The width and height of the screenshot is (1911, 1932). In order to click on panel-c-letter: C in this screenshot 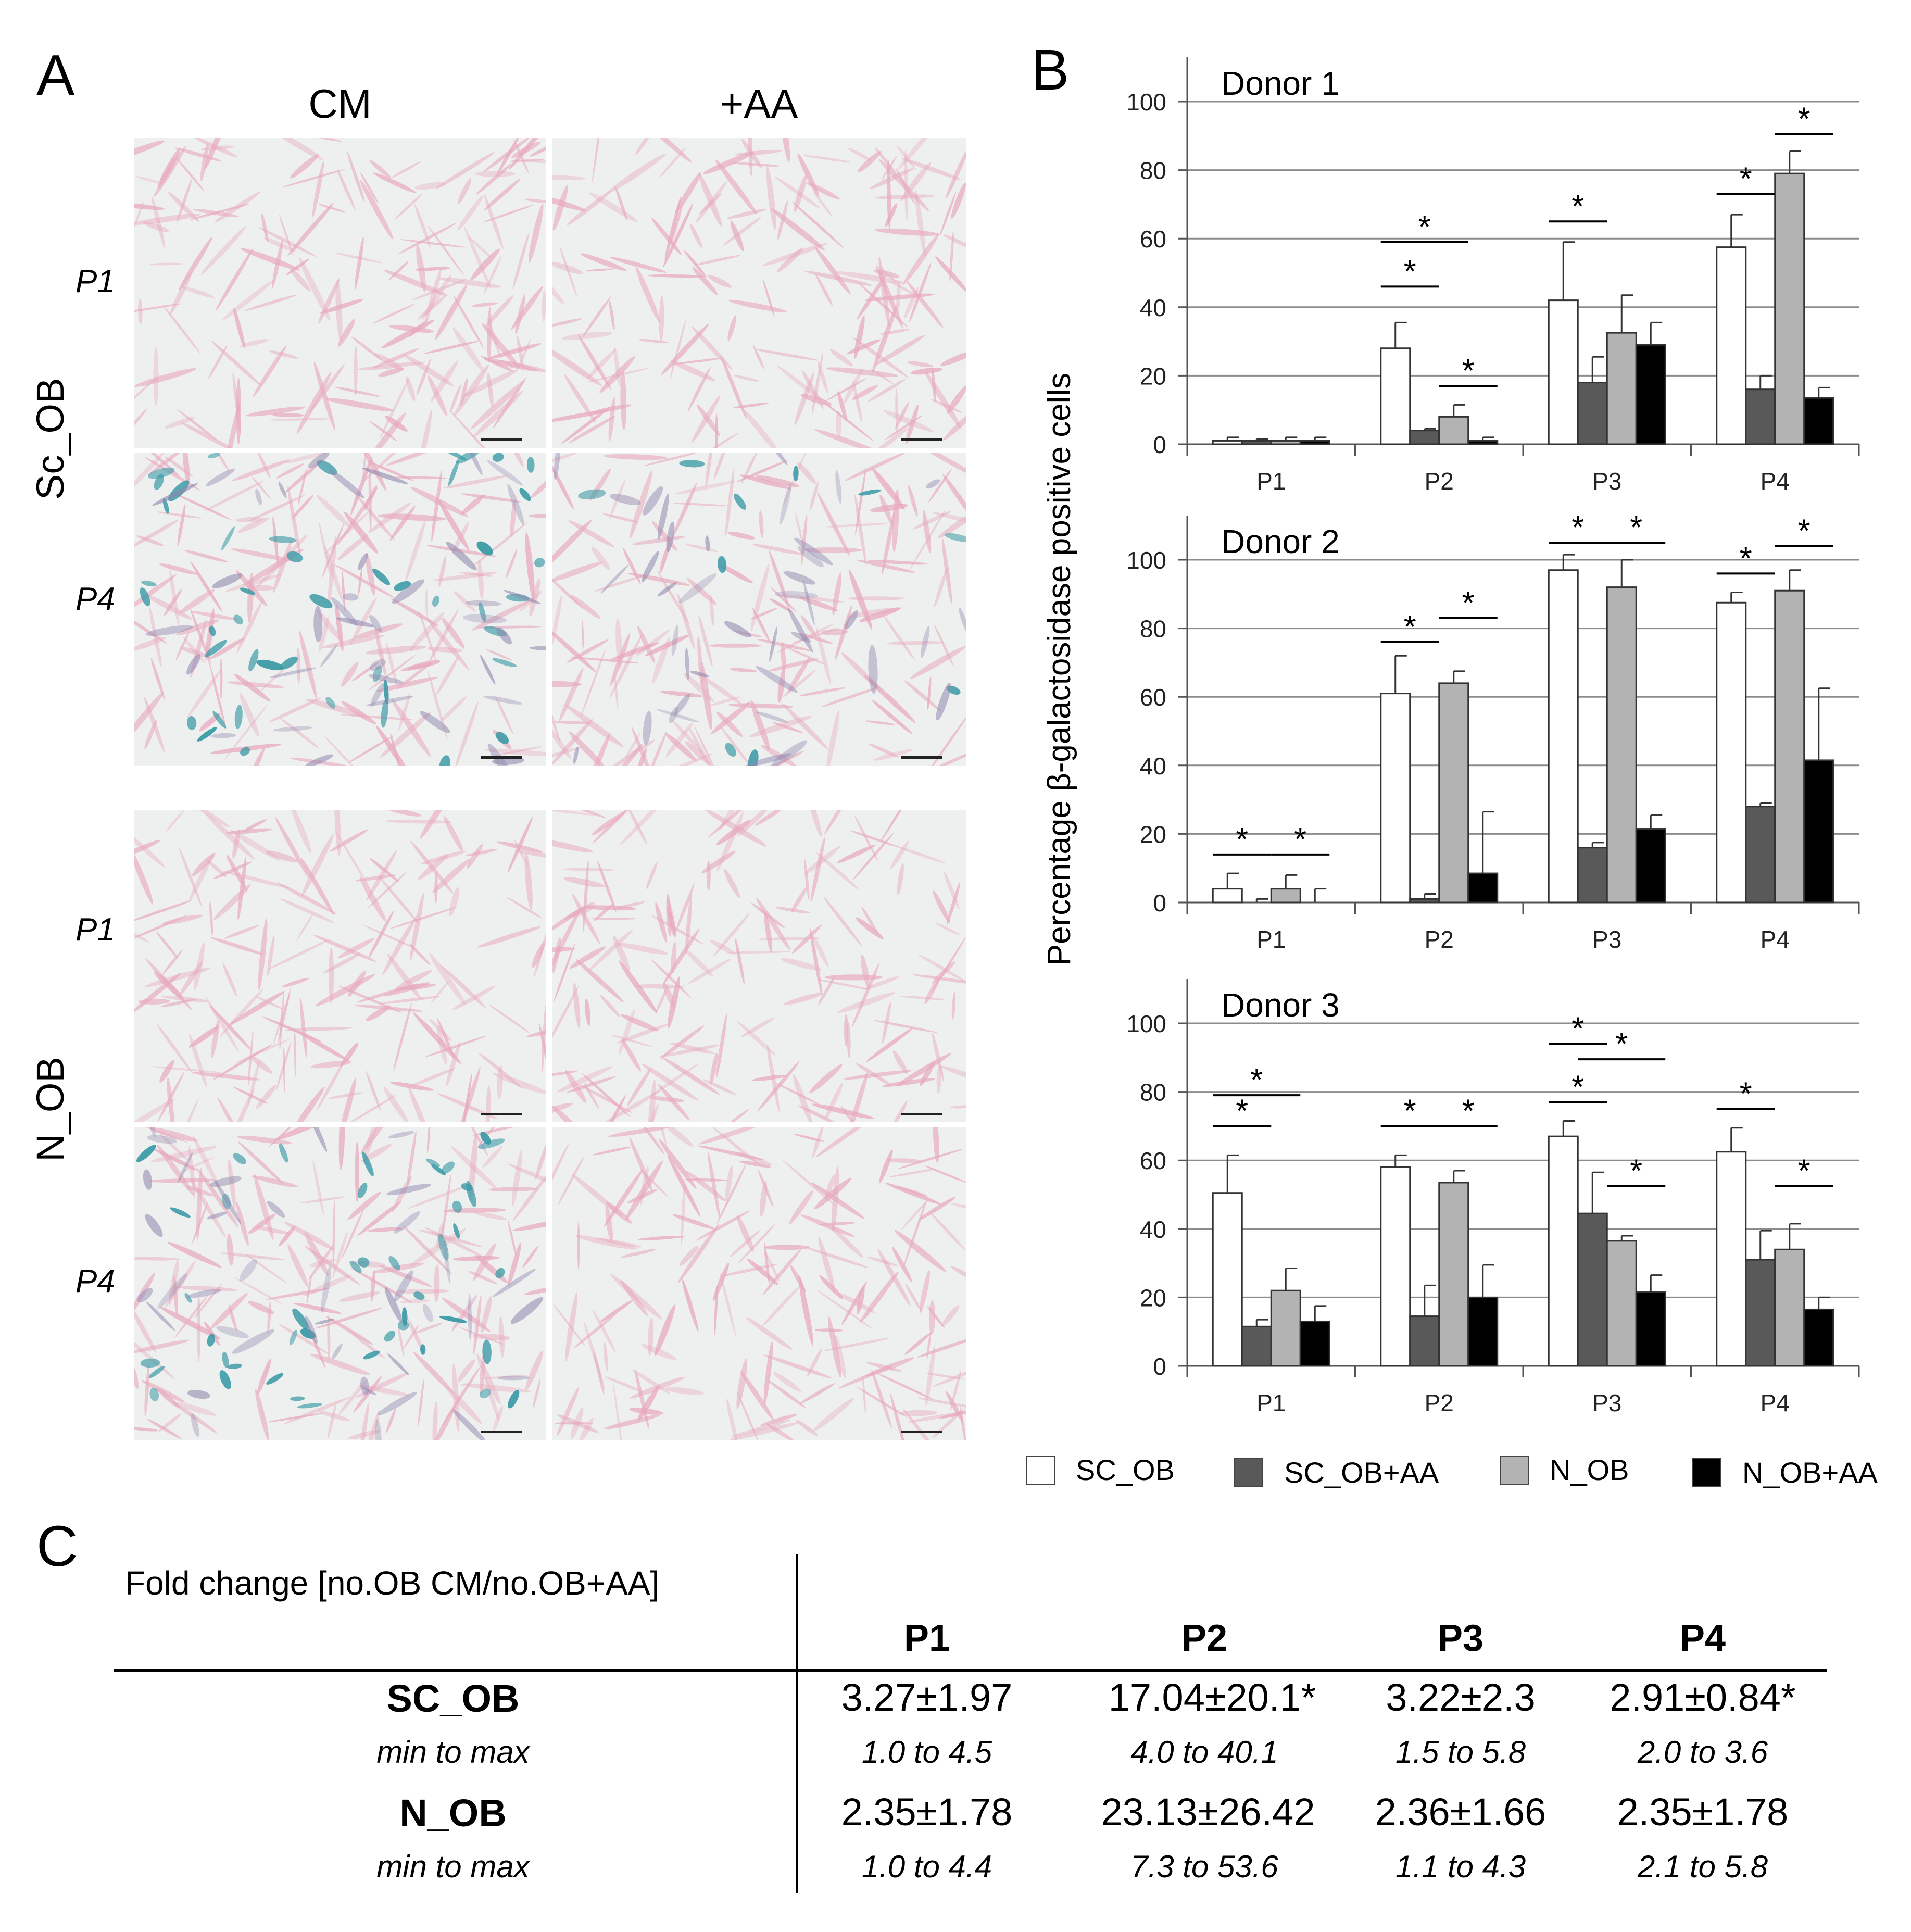, I will do `click(57, 1546)`.